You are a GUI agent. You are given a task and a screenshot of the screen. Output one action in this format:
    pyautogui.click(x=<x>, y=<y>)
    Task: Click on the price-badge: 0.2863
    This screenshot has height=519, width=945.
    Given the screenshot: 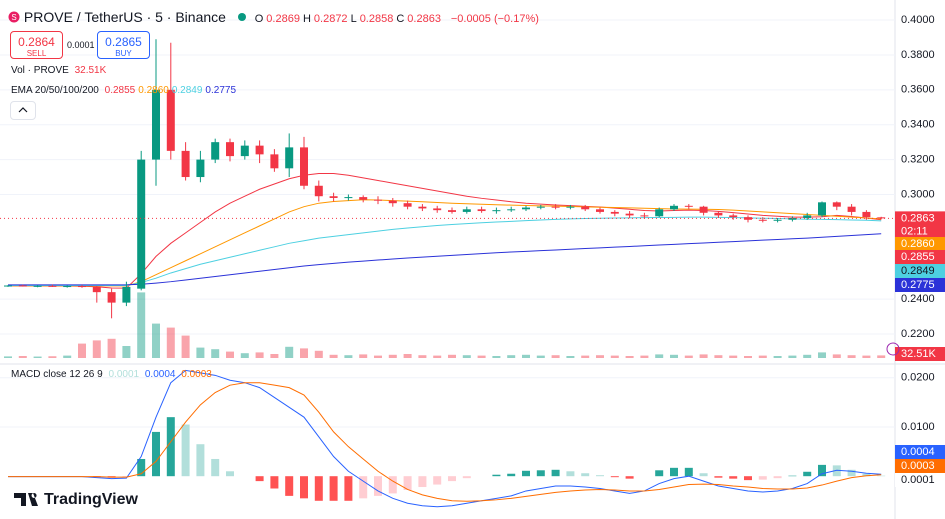 What is the action you would take?
    pyautogui.click(x=918, y=218)
    